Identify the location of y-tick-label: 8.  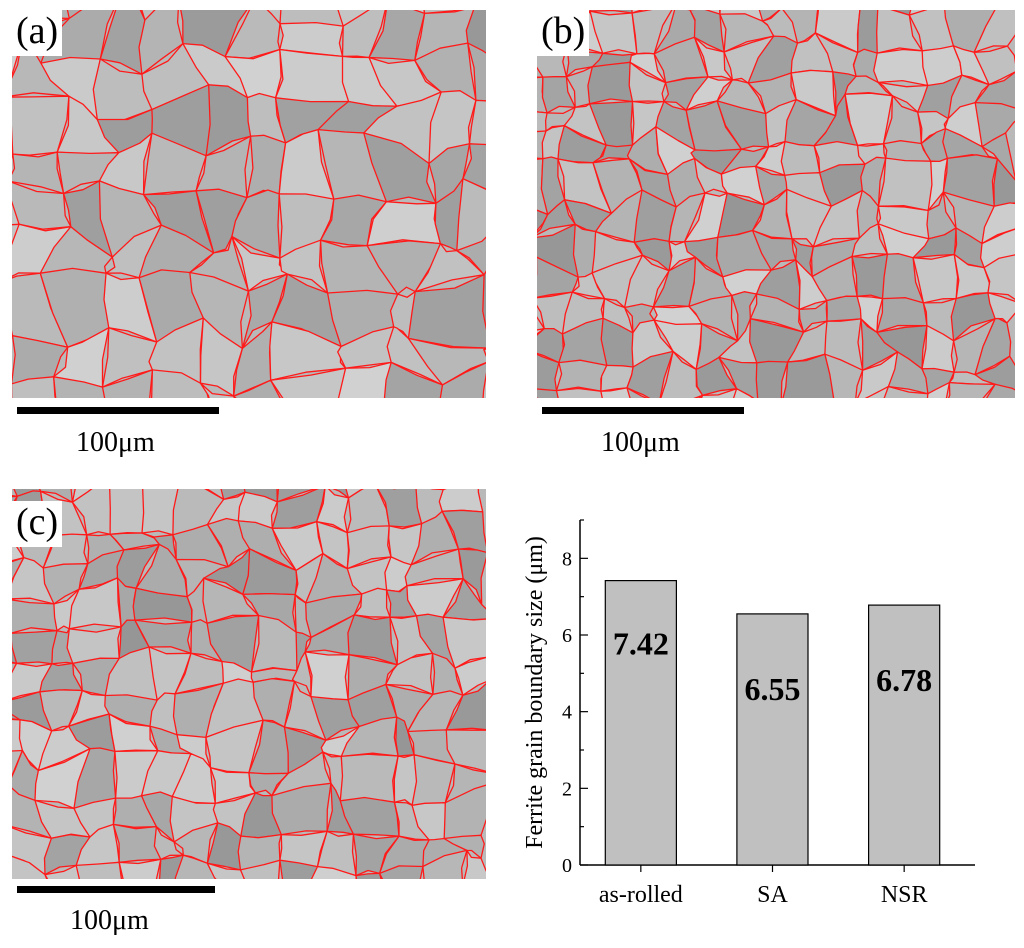
(567, 559).